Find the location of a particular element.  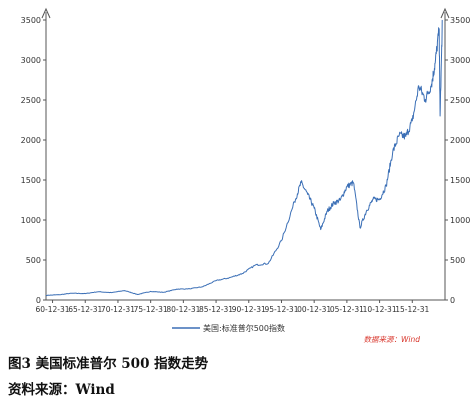

right-axis-arrow-icon is located at coordinates (445, 13).